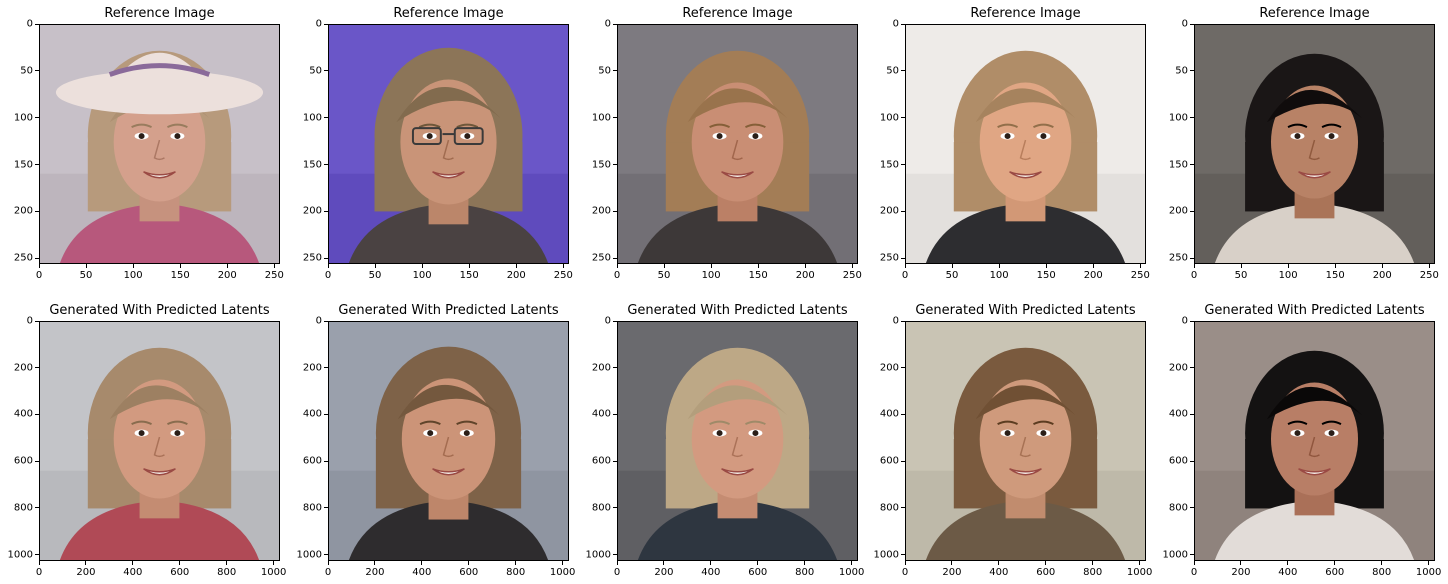 This screenshot has width=1448, height=584. Describe the element at coordinates (159, 310) in the screenshot. I see `panel-title: Generated With Predicted Latents` at that location.